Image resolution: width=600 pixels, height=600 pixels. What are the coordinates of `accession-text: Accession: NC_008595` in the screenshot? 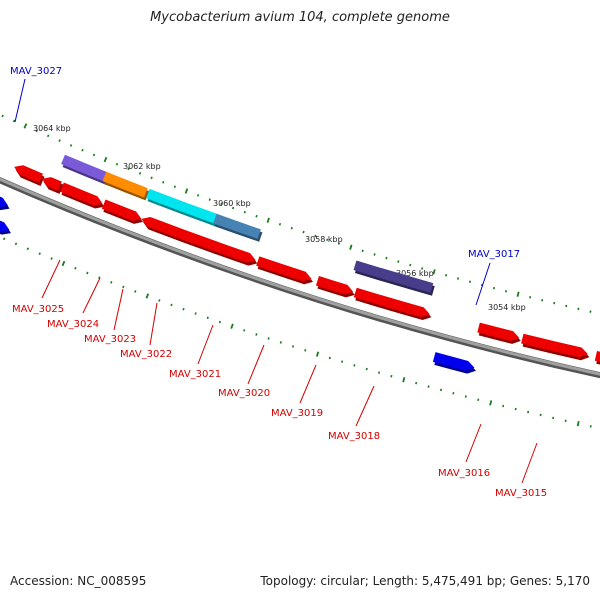 It's located at (78, 581).